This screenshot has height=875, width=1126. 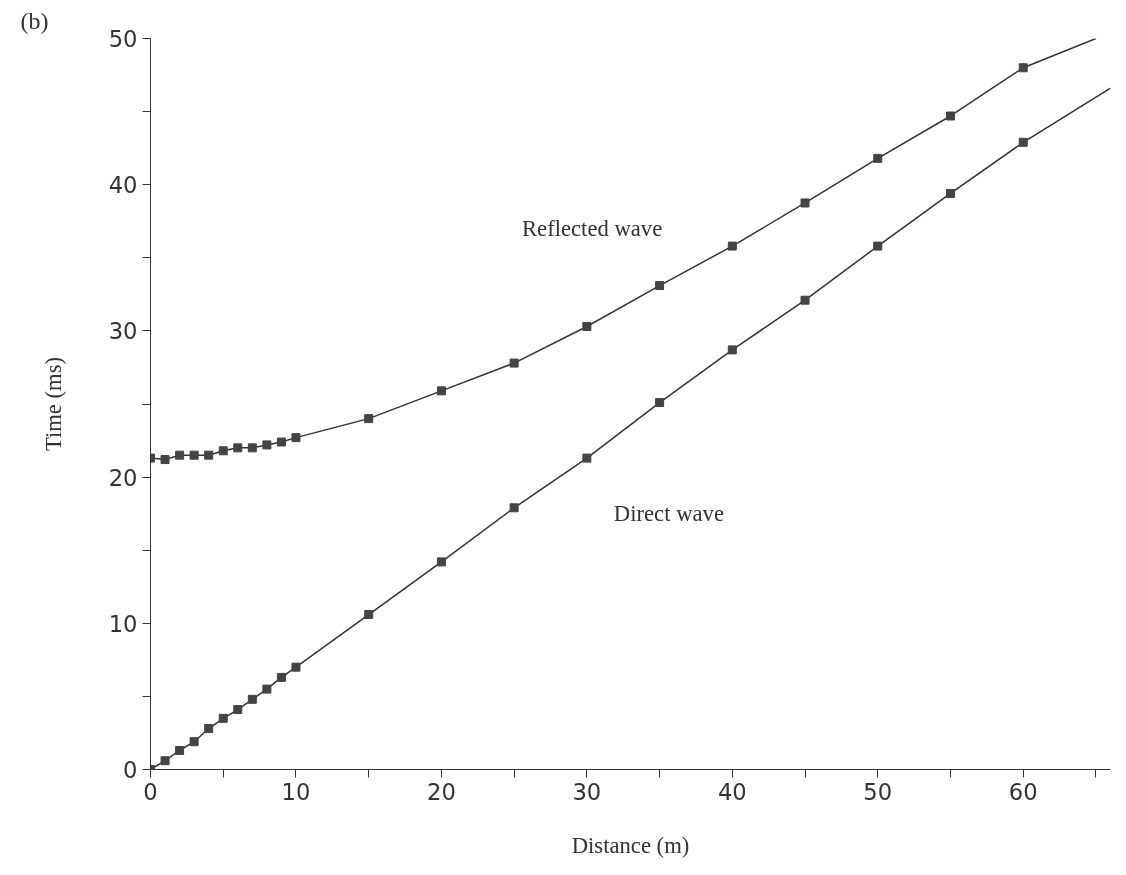 I want to click on y-tick-label: 20, so click(x=123, y=477).